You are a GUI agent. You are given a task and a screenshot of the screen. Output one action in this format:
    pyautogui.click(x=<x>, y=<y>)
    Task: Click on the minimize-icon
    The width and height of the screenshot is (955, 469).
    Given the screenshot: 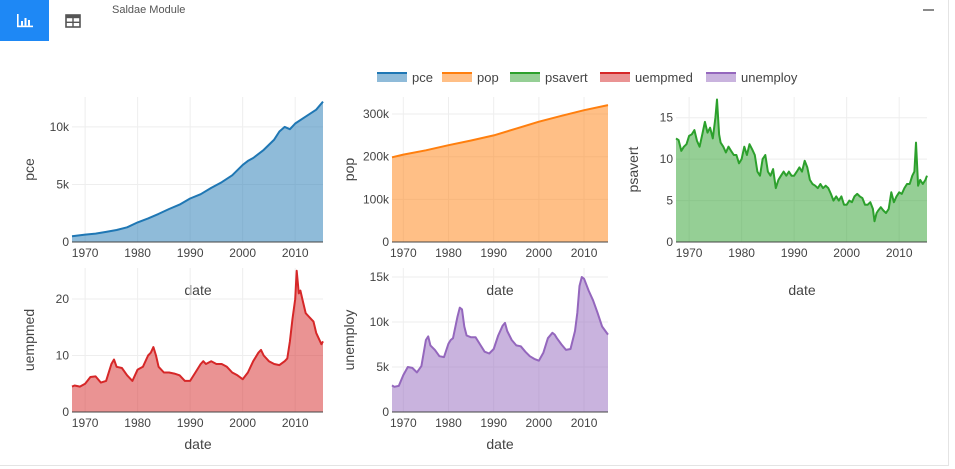 What is the action you would take?
    pyautogui.click(x=928, y=10)
    